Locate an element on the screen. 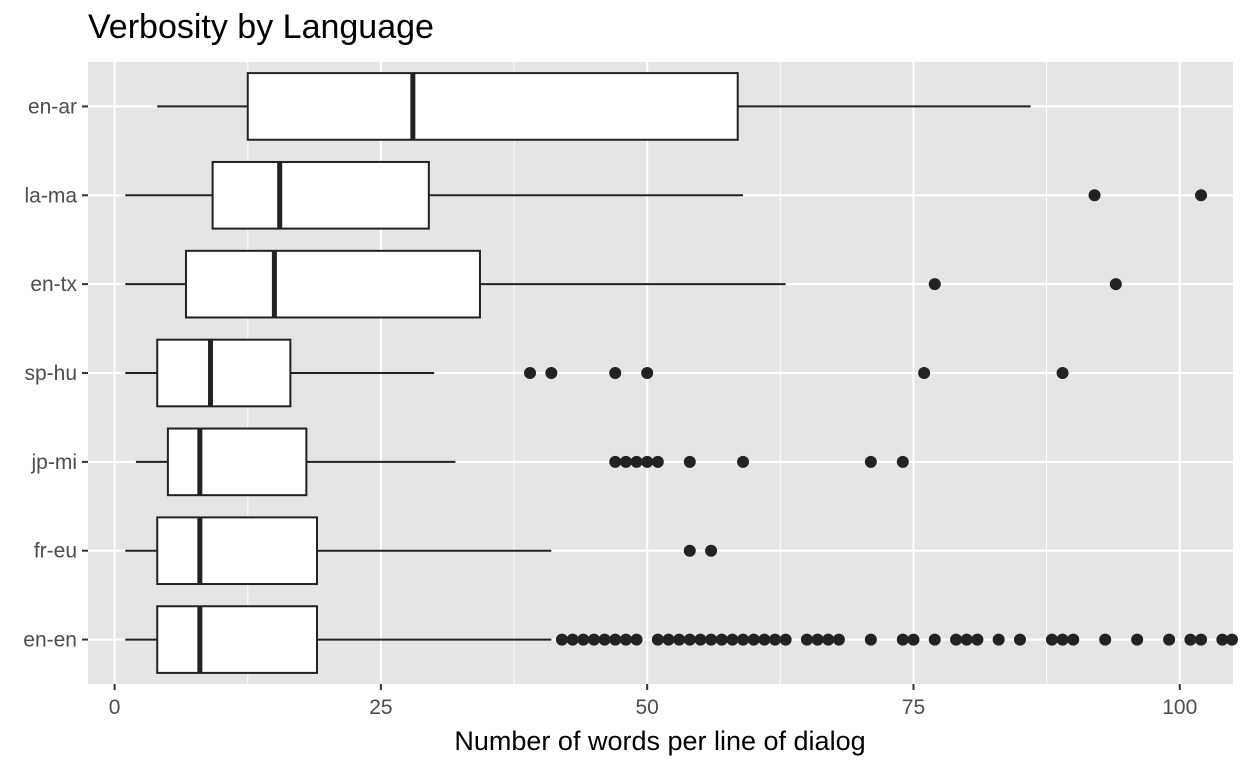 This screenshot has height=768, width=1248. box-group-en-ar is located at coordinates (594, 106).